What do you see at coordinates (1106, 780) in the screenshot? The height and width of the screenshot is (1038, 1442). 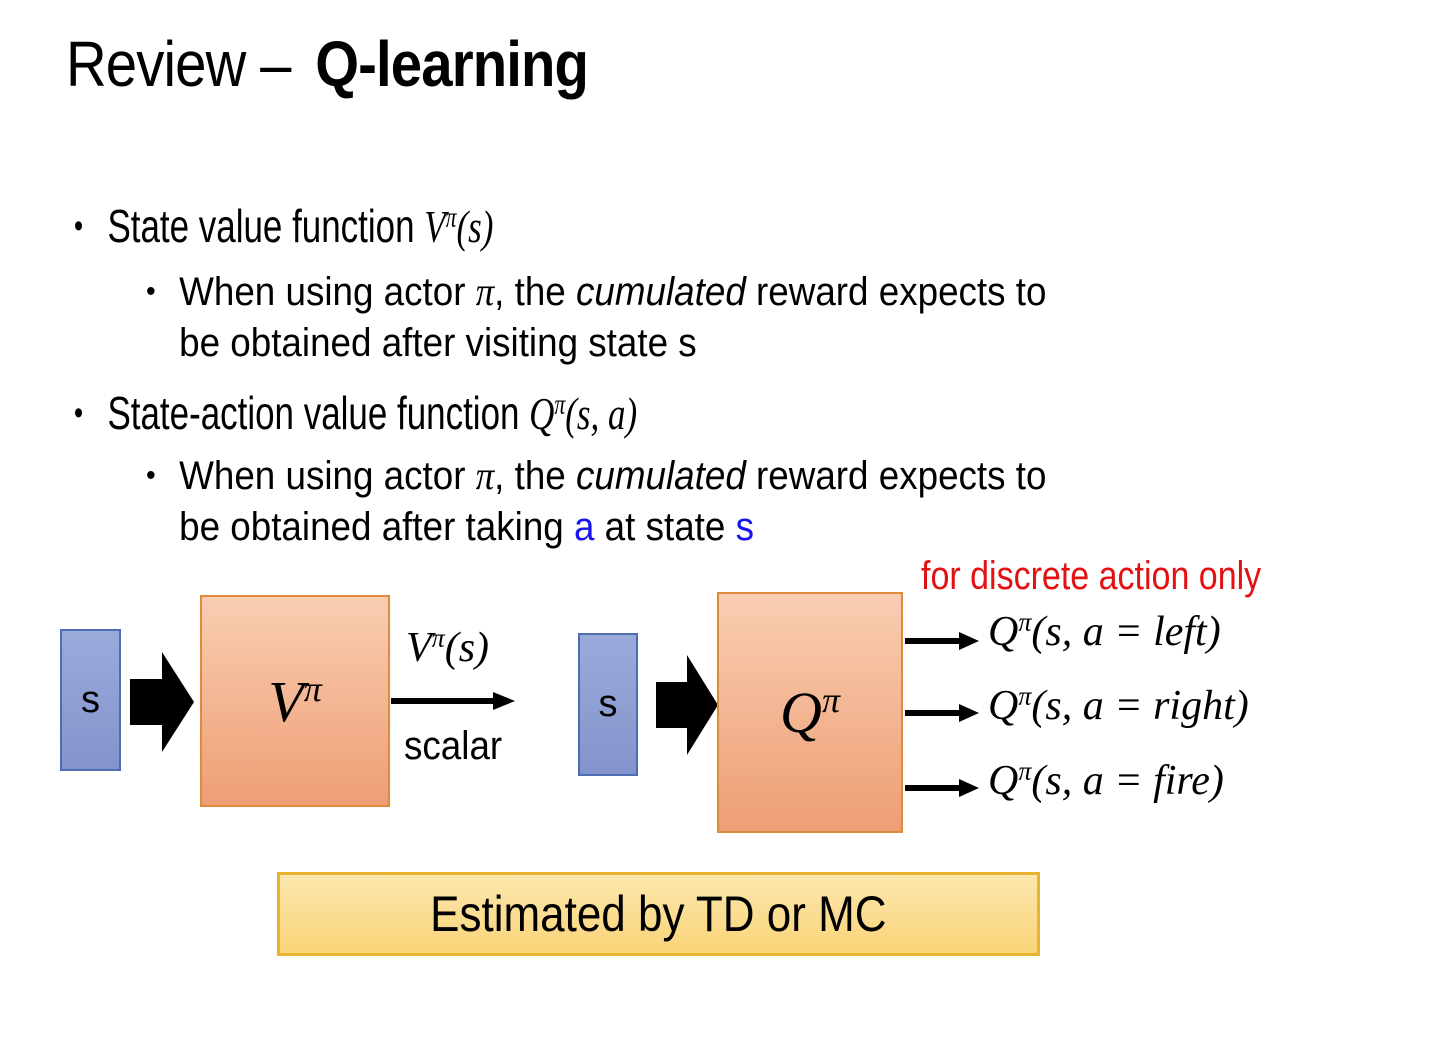 I see `q-output-label-fire: Qπ(s, a = fire)` at bounding box center [1106, 780].